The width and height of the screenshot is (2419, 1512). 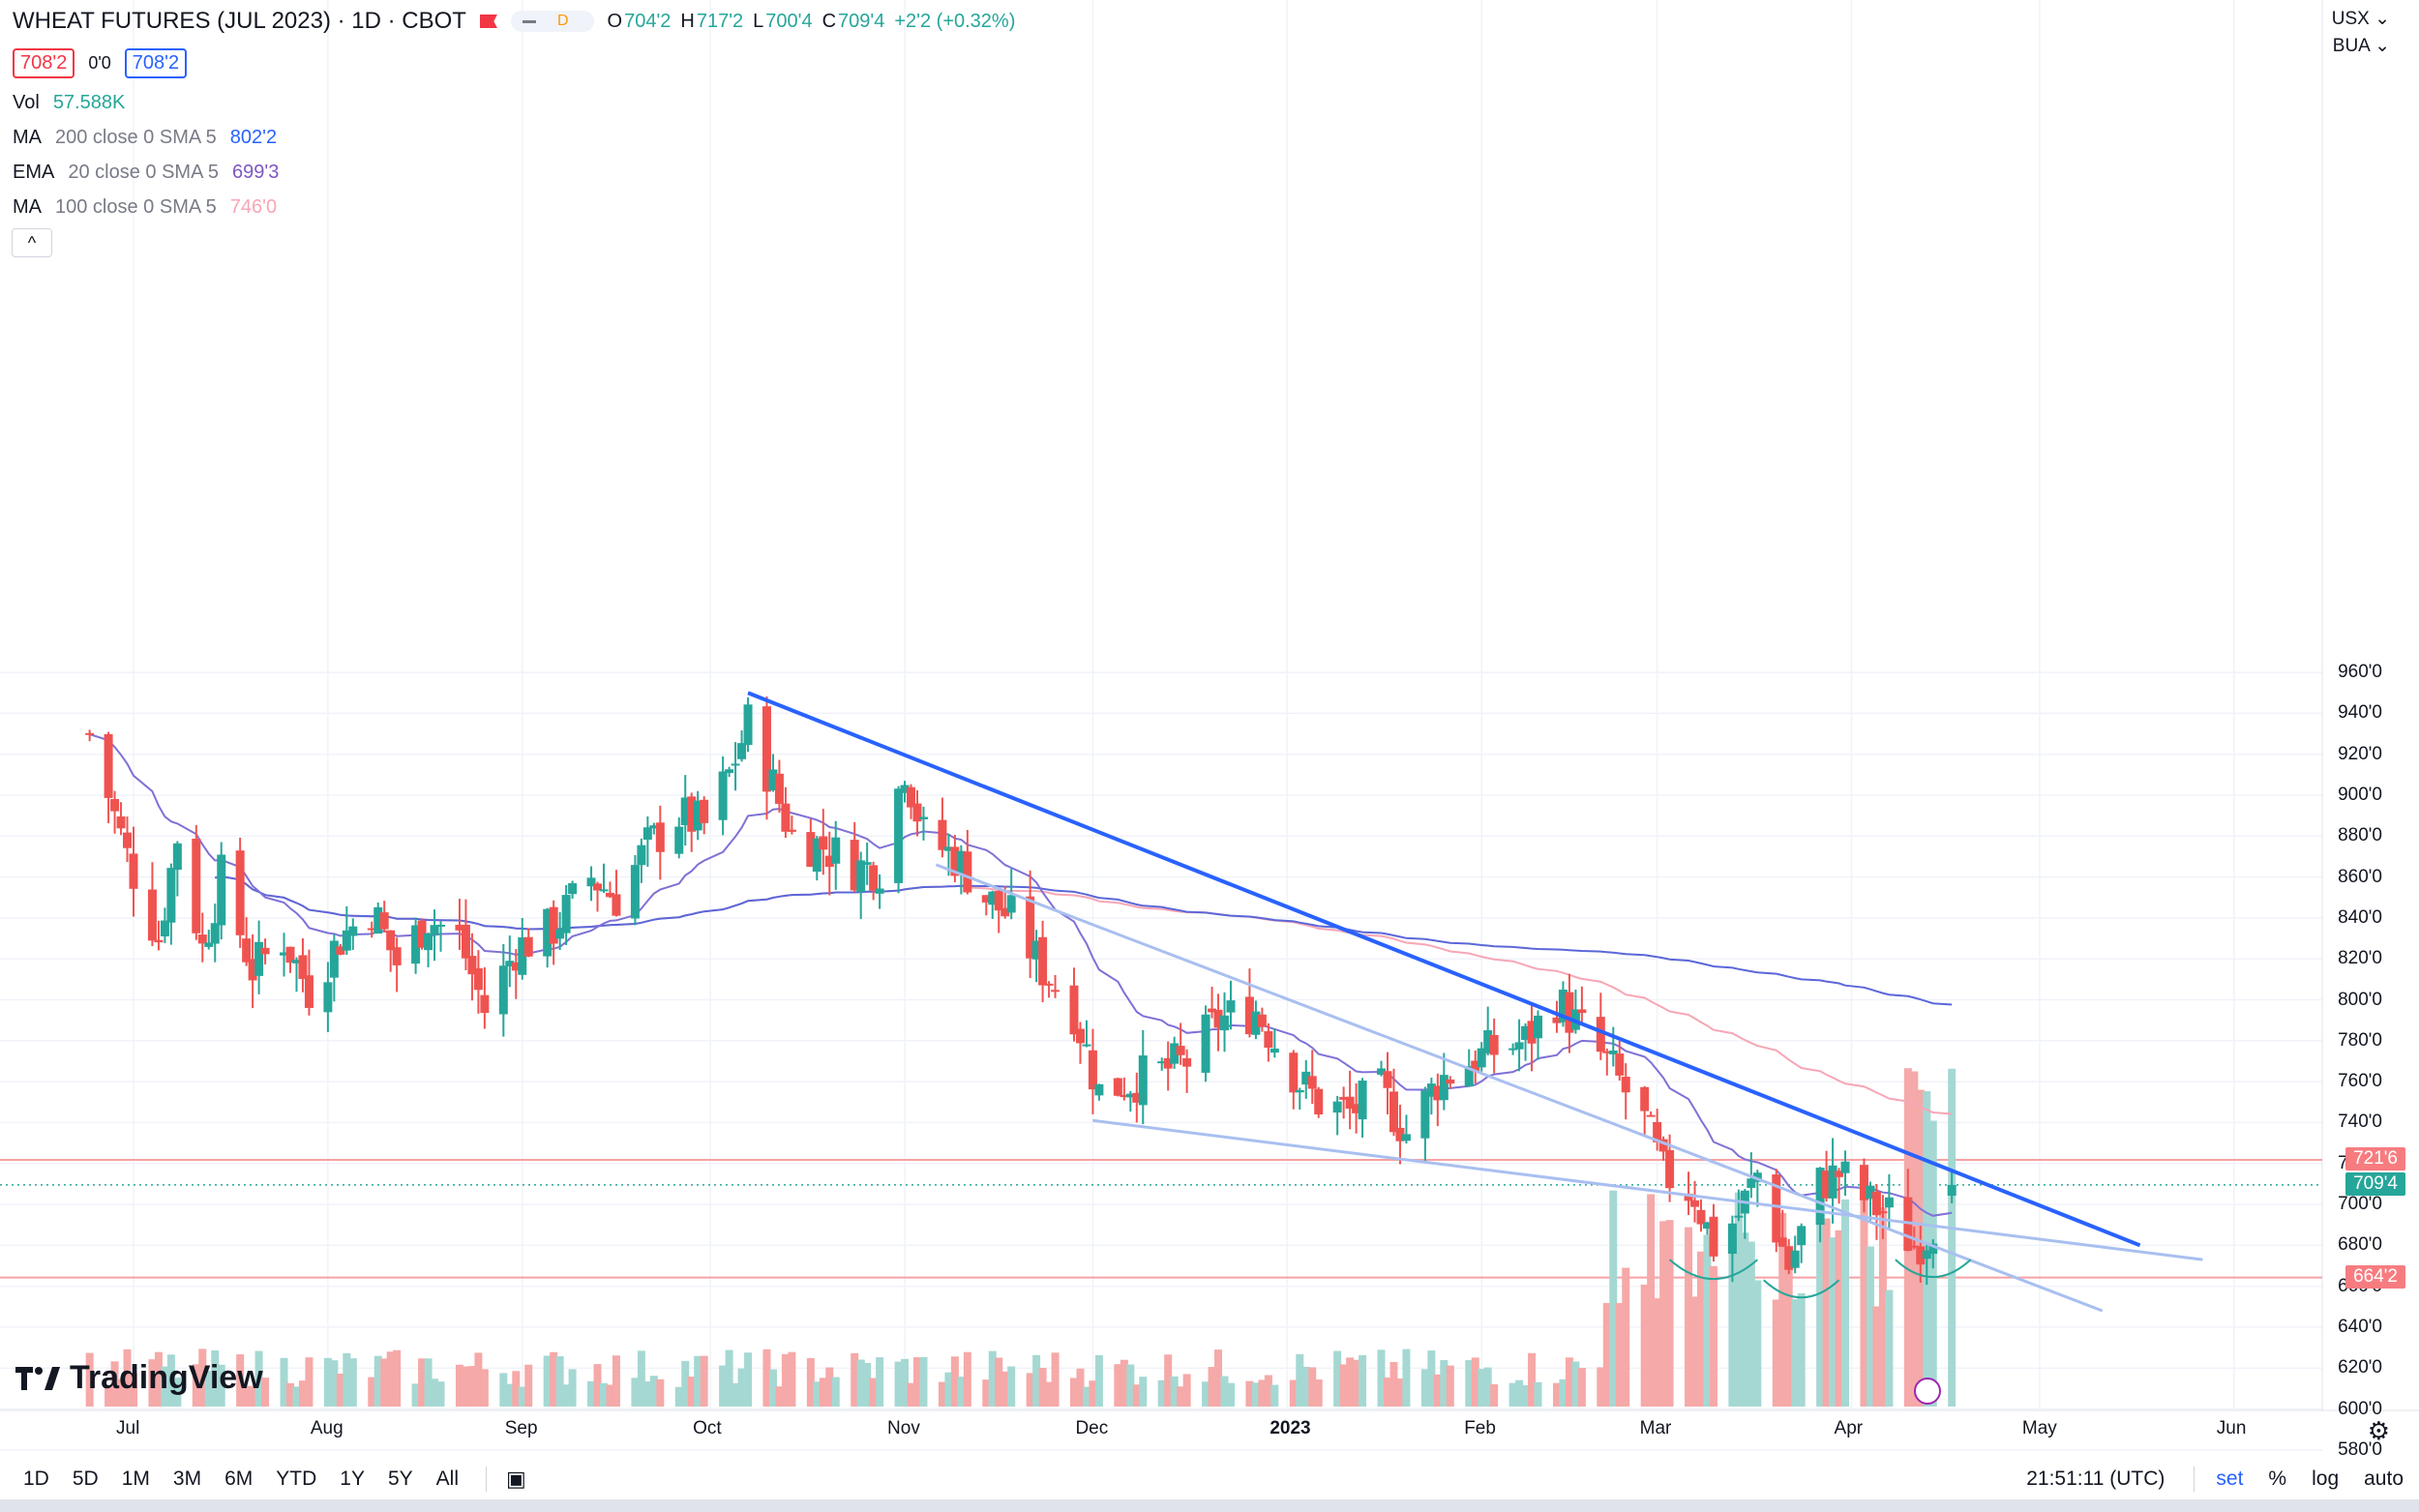 What do you see at coordinates (44, 63) in the screenshot?
I see `sell-button: 708'2` at bounding box center [44, 63].